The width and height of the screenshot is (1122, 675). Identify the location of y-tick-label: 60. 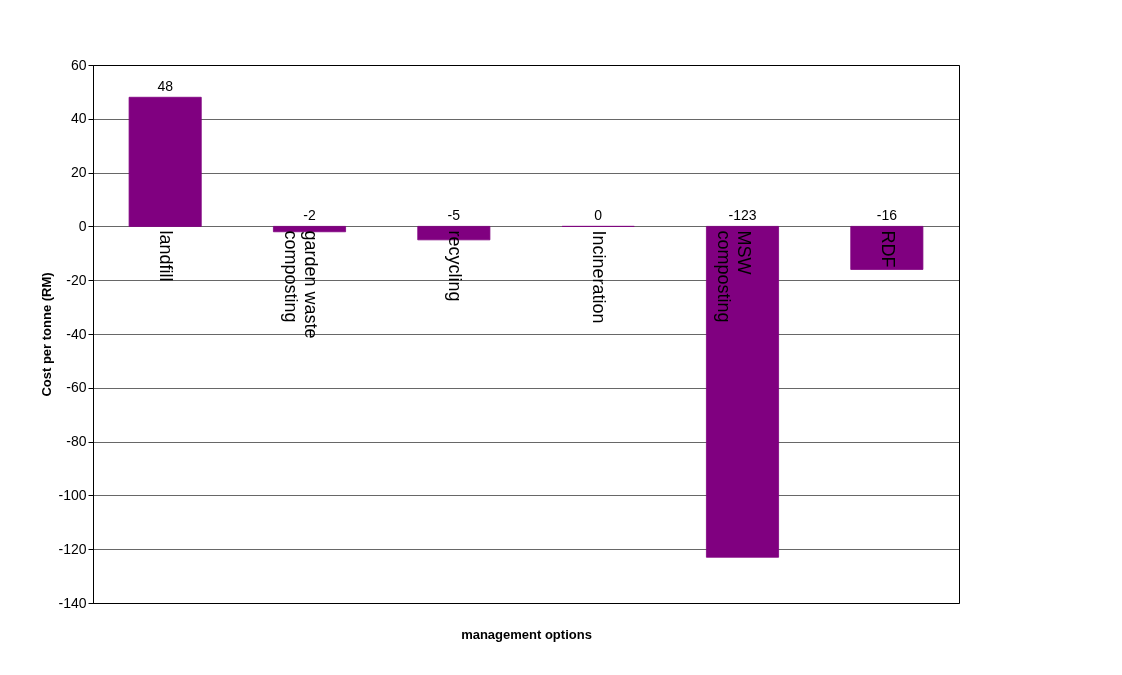
(78, 64).